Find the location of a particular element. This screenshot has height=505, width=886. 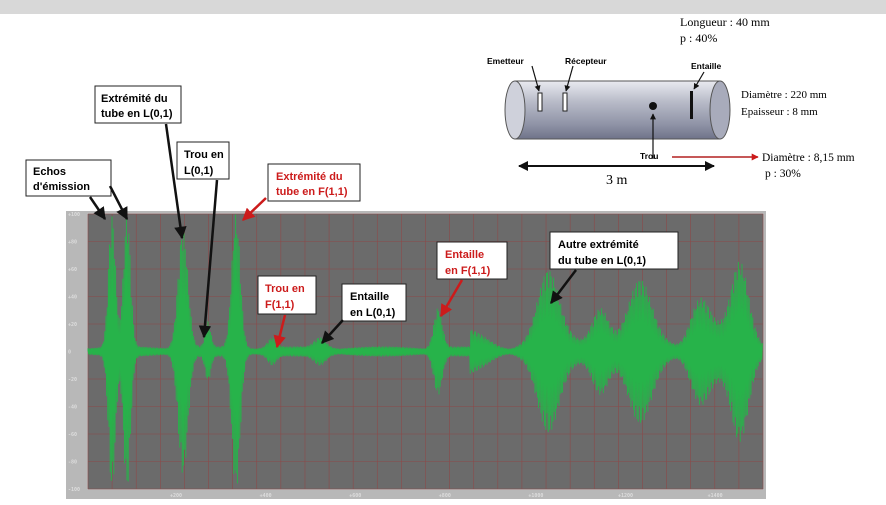

annotation-tube-end-F: Extrémité du tube en F(1,1) is located at coordinates (301, 192).